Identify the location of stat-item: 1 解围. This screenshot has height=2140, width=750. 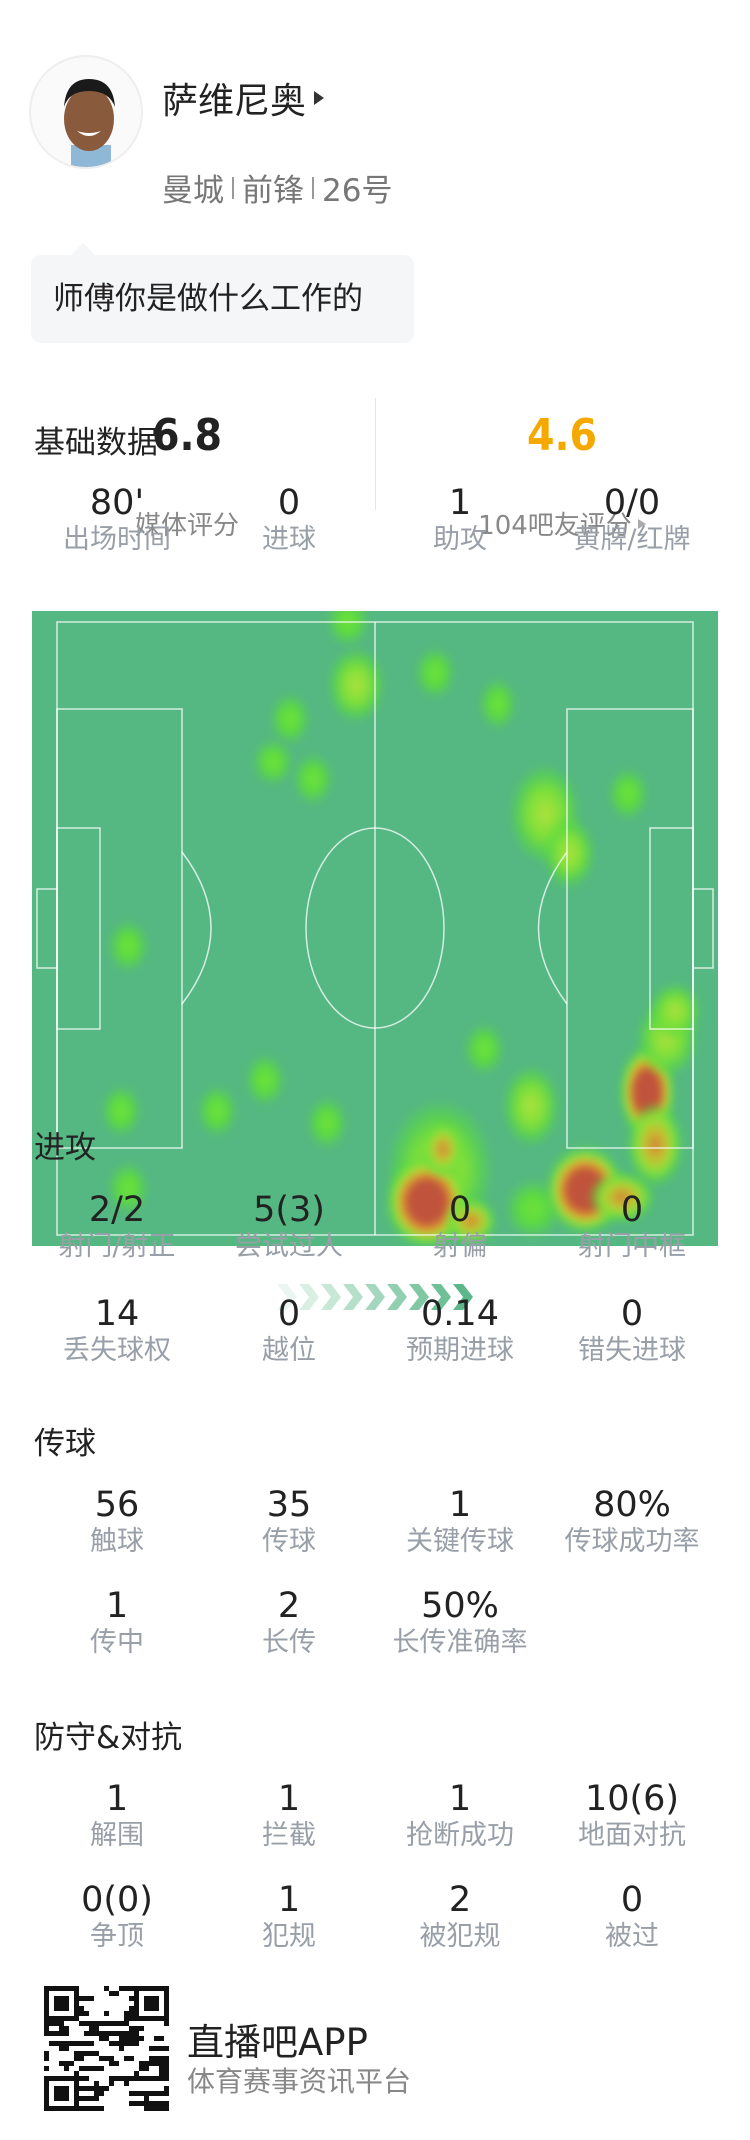
(117, 1816).